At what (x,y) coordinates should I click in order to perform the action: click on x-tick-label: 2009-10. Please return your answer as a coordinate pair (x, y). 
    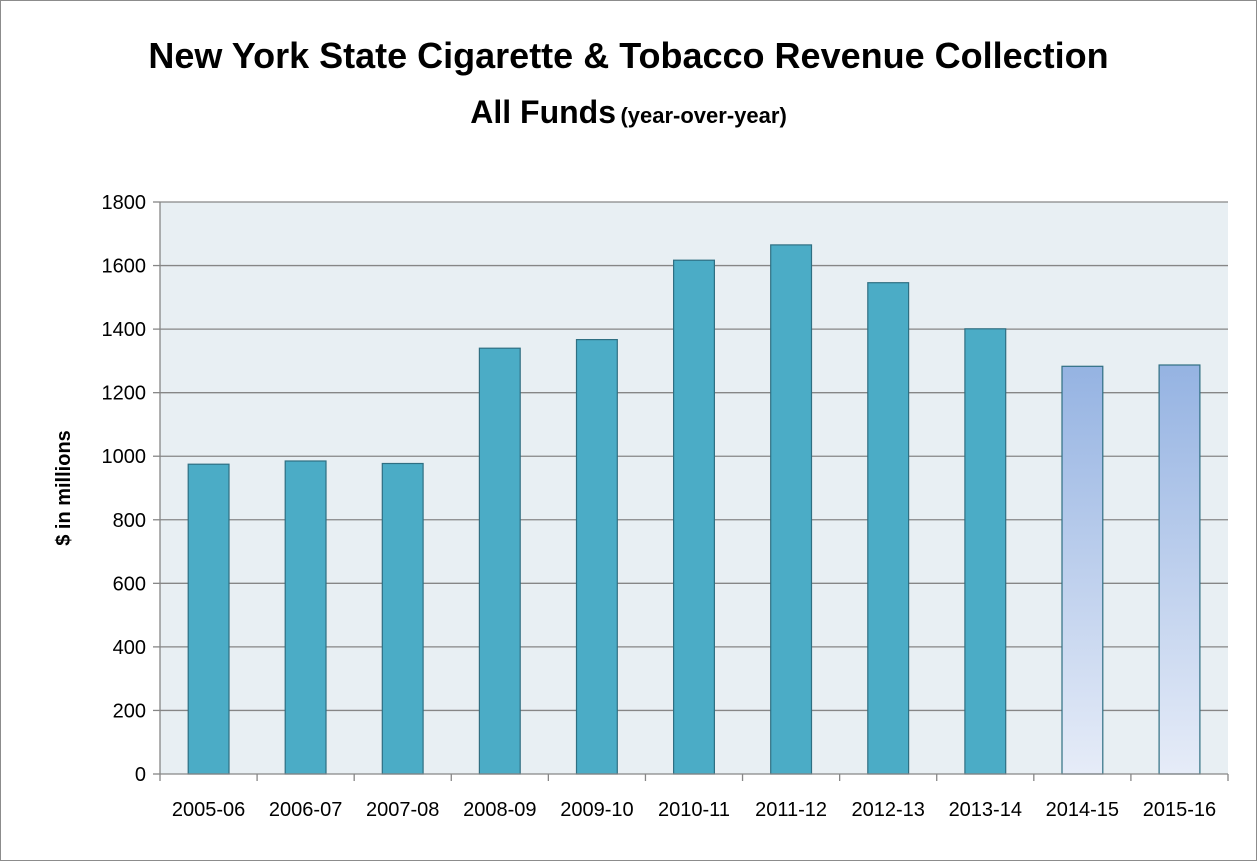
    Looking at the image, I should click on (596, 810).